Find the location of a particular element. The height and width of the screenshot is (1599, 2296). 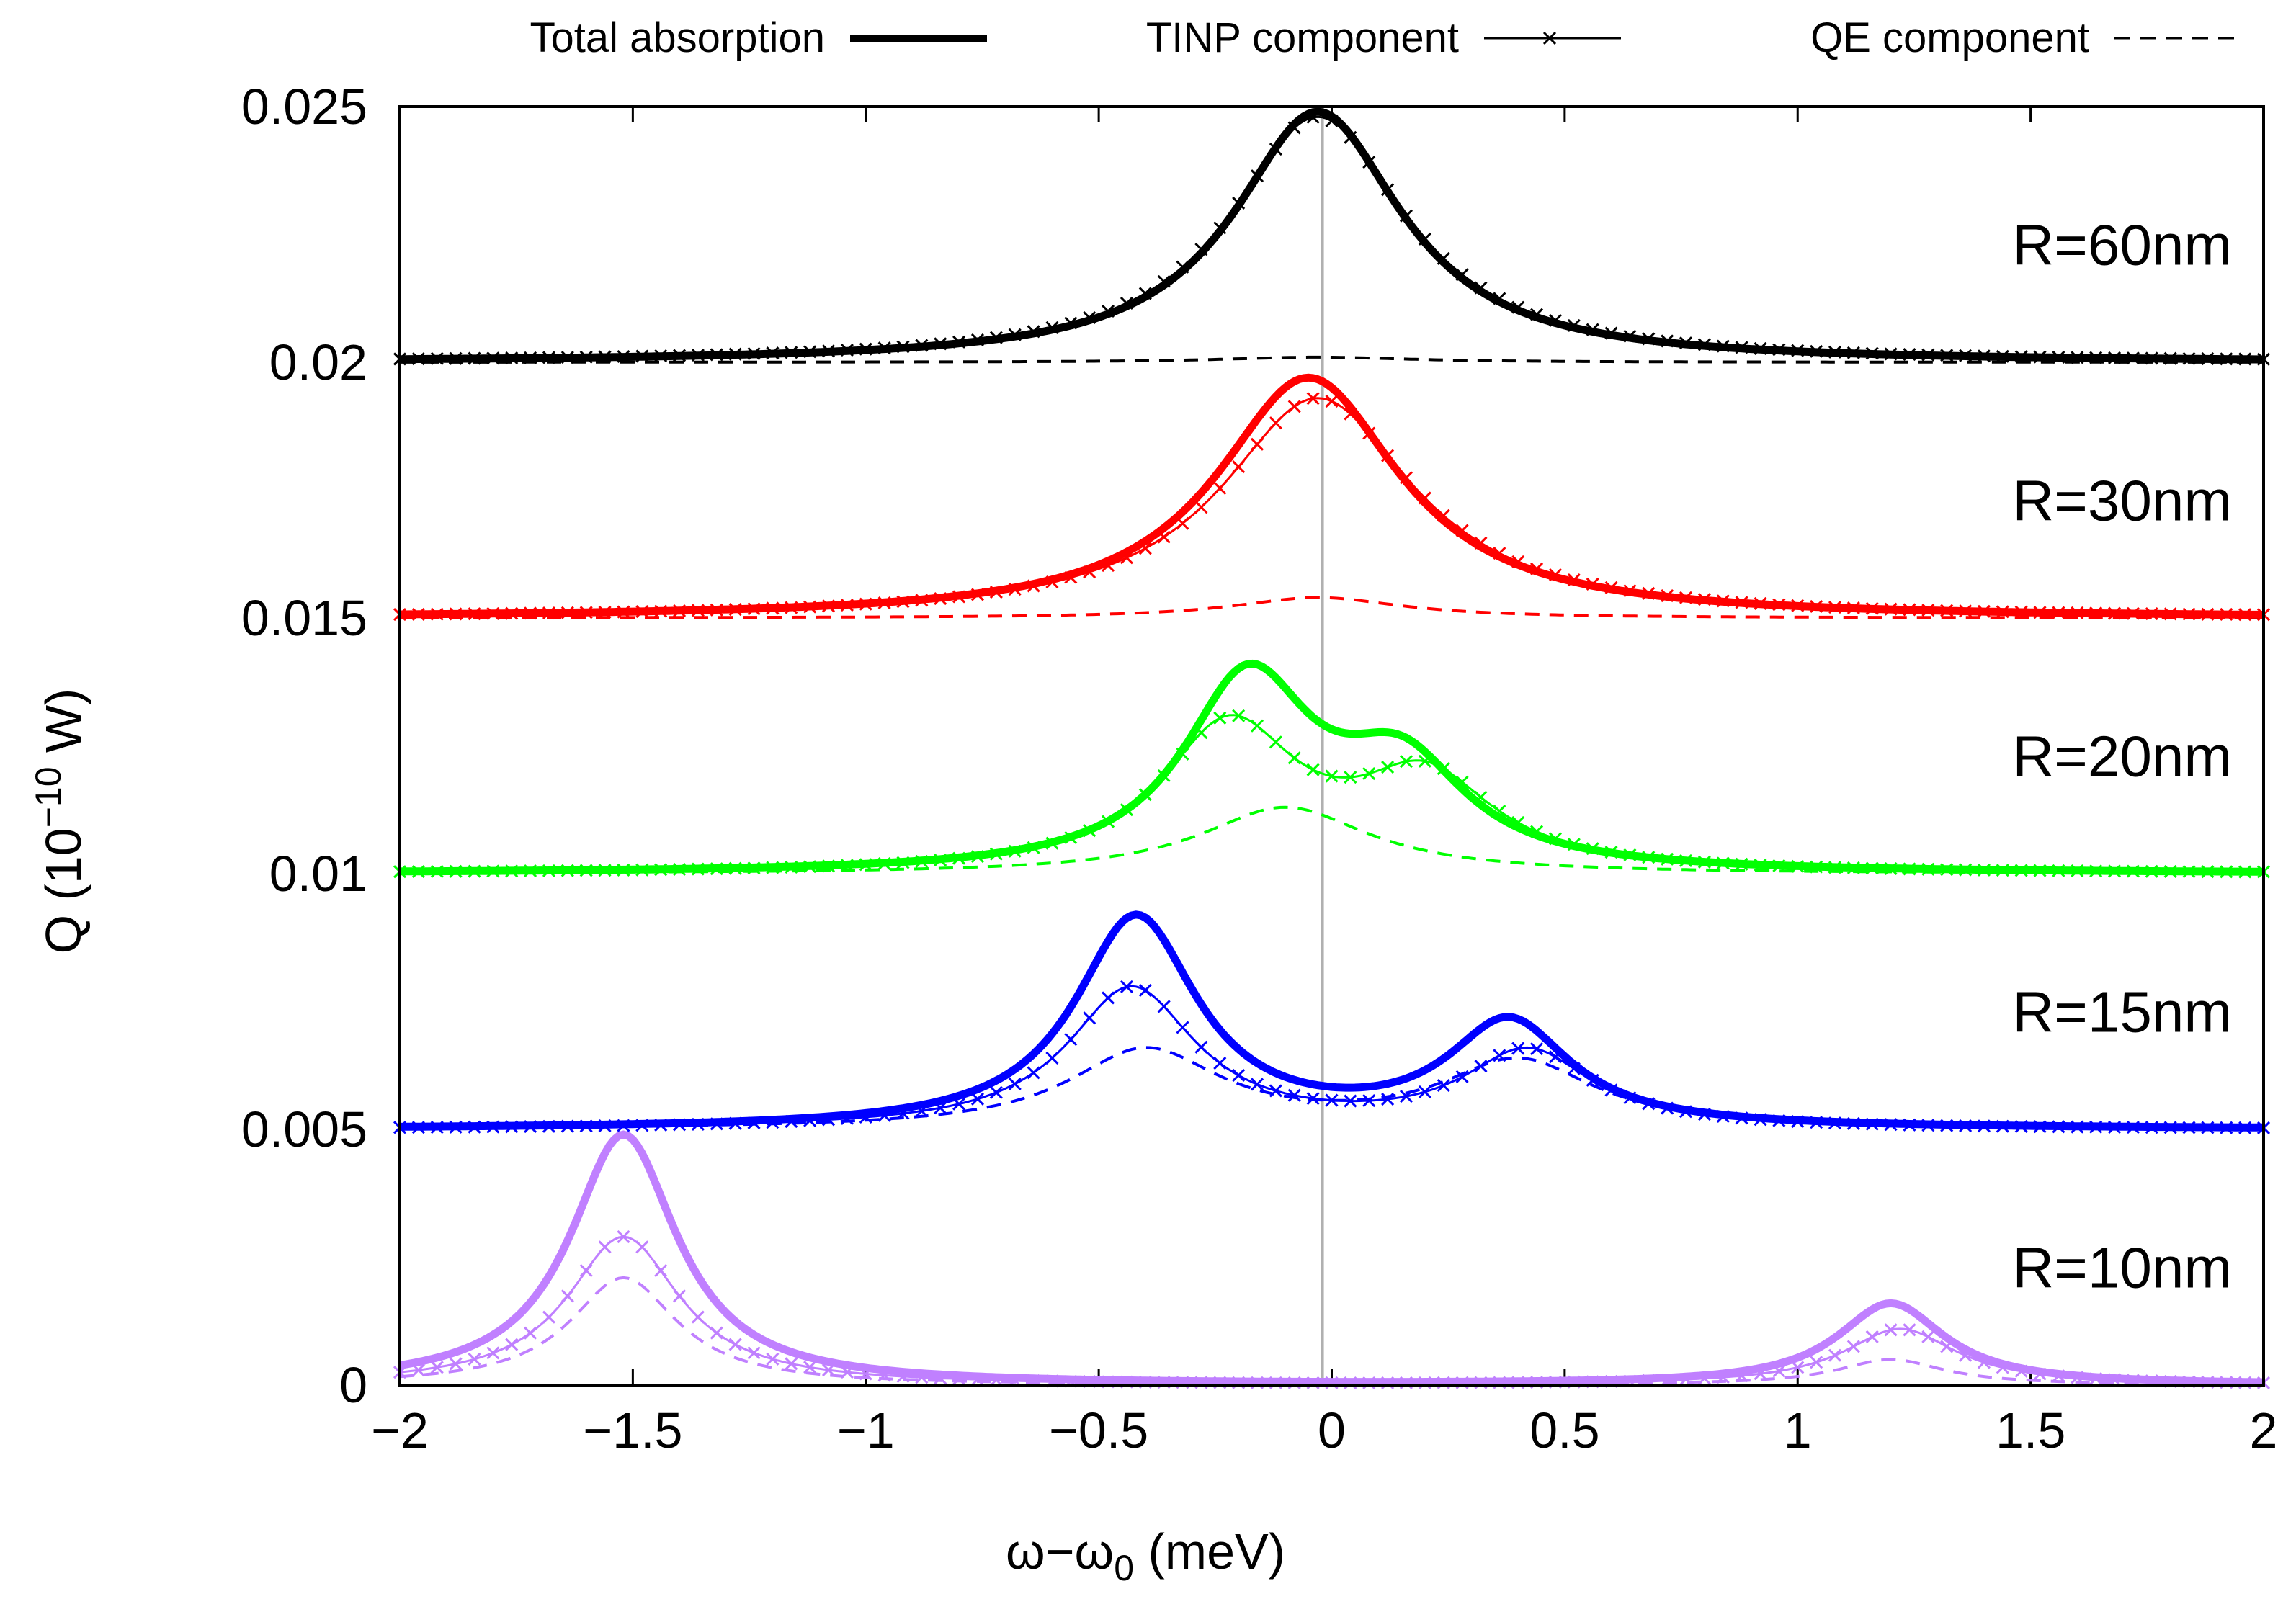

x-tick-label: 0 is located at coordinates (1332, 1430).